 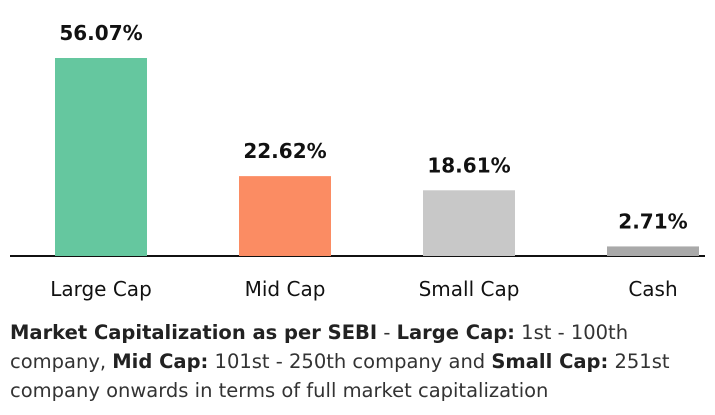 I want to click on value-label-large-cap: 56.07%, so click(x=100, y=33).